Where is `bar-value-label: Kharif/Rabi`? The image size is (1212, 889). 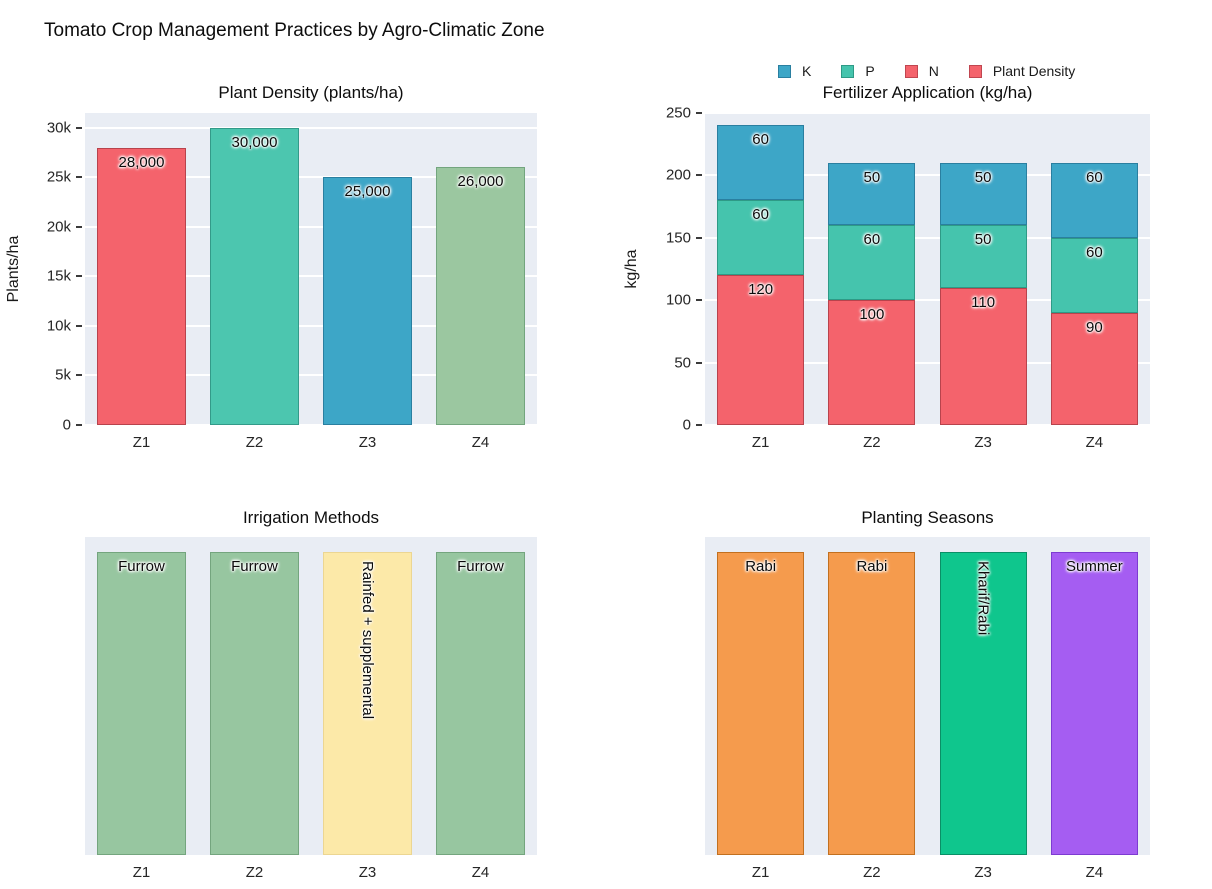 bar-value-label: Kharif/Rabi is located at coordinates (983, 597).